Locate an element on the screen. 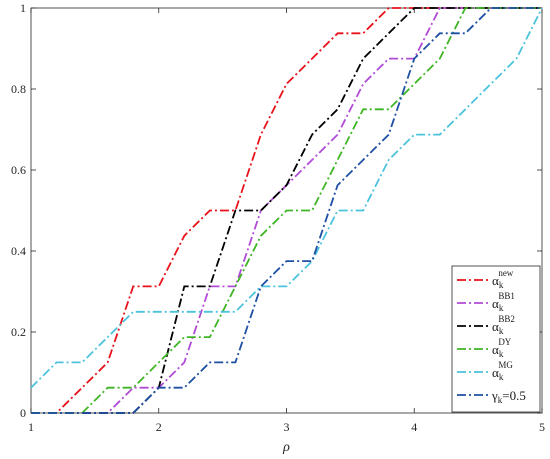 The image size is (550, 459). legend-entry-4: αkDY is located at coordinates (502, 348).